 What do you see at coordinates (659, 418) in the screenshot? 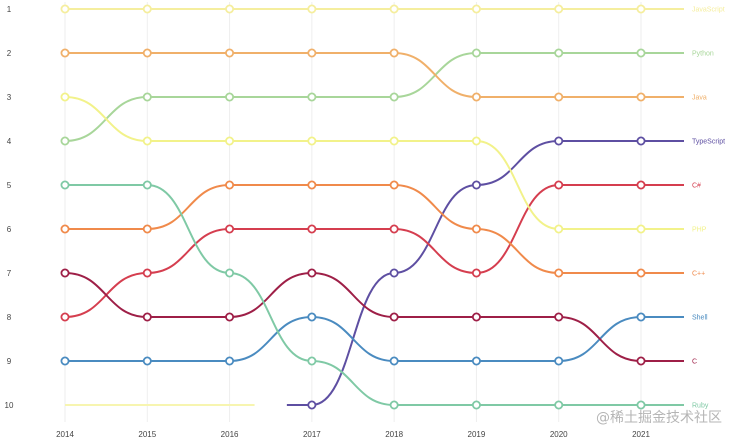
I see `watermark: @稀土掘金技术社区` at bounding box center [659, 418].